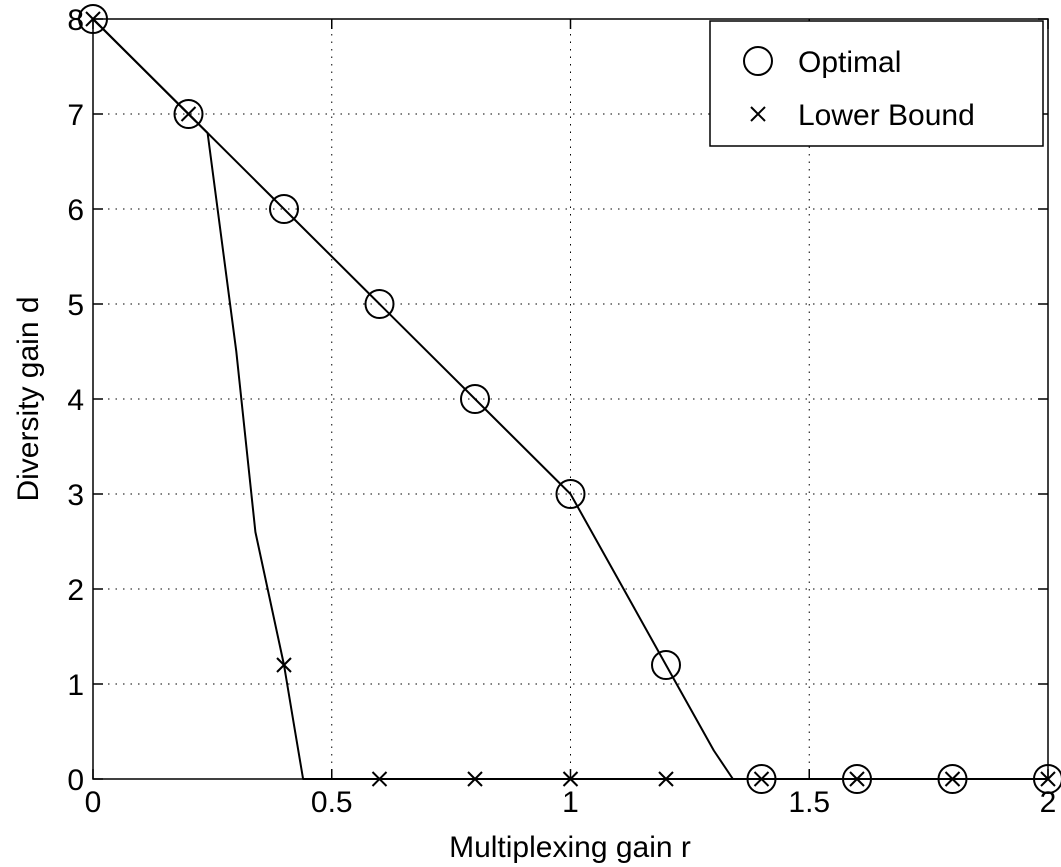 This screenshot has width=1061, height=867. I want to click on legend-marker-optimal, so click(758, 61).